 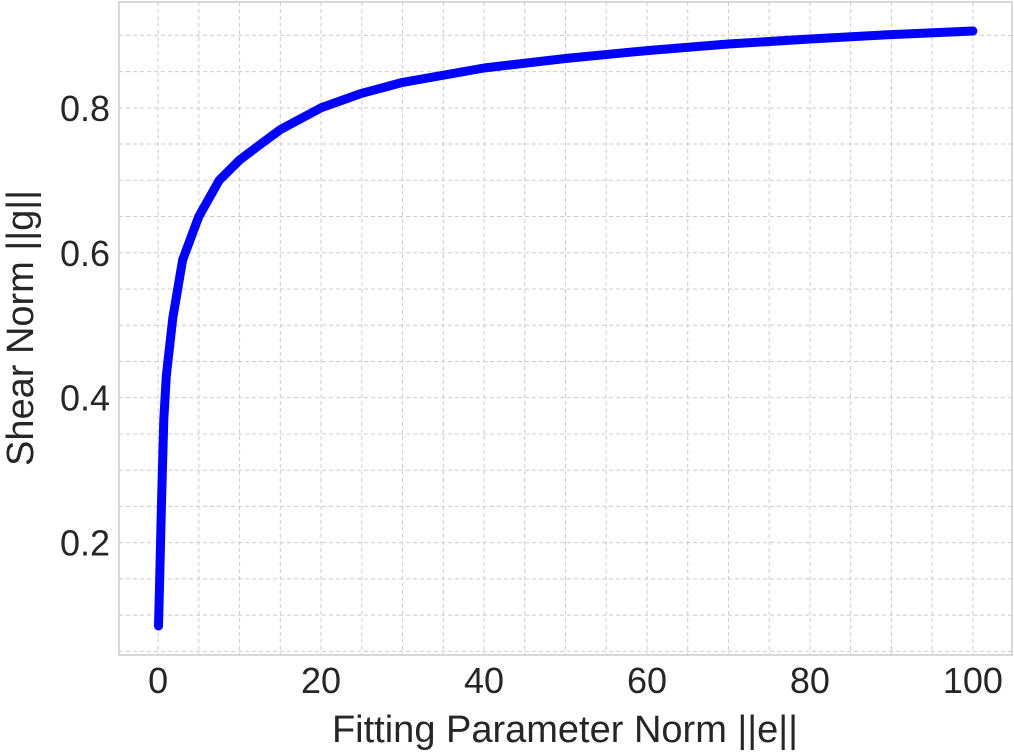 I want to click on x-tick-label: 100, so click(x=973, y=680).